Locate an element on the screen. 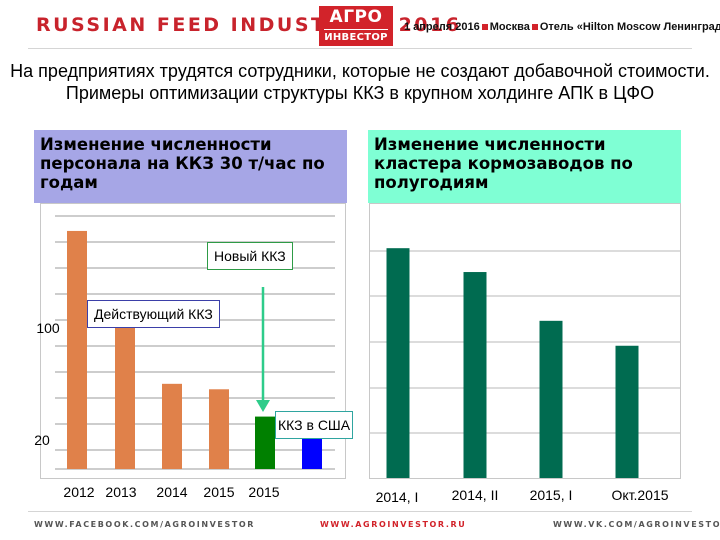 The height and width of the screenshot is (540, 720). left-y-tick-label: 20 is located at coordinates (42, 440).